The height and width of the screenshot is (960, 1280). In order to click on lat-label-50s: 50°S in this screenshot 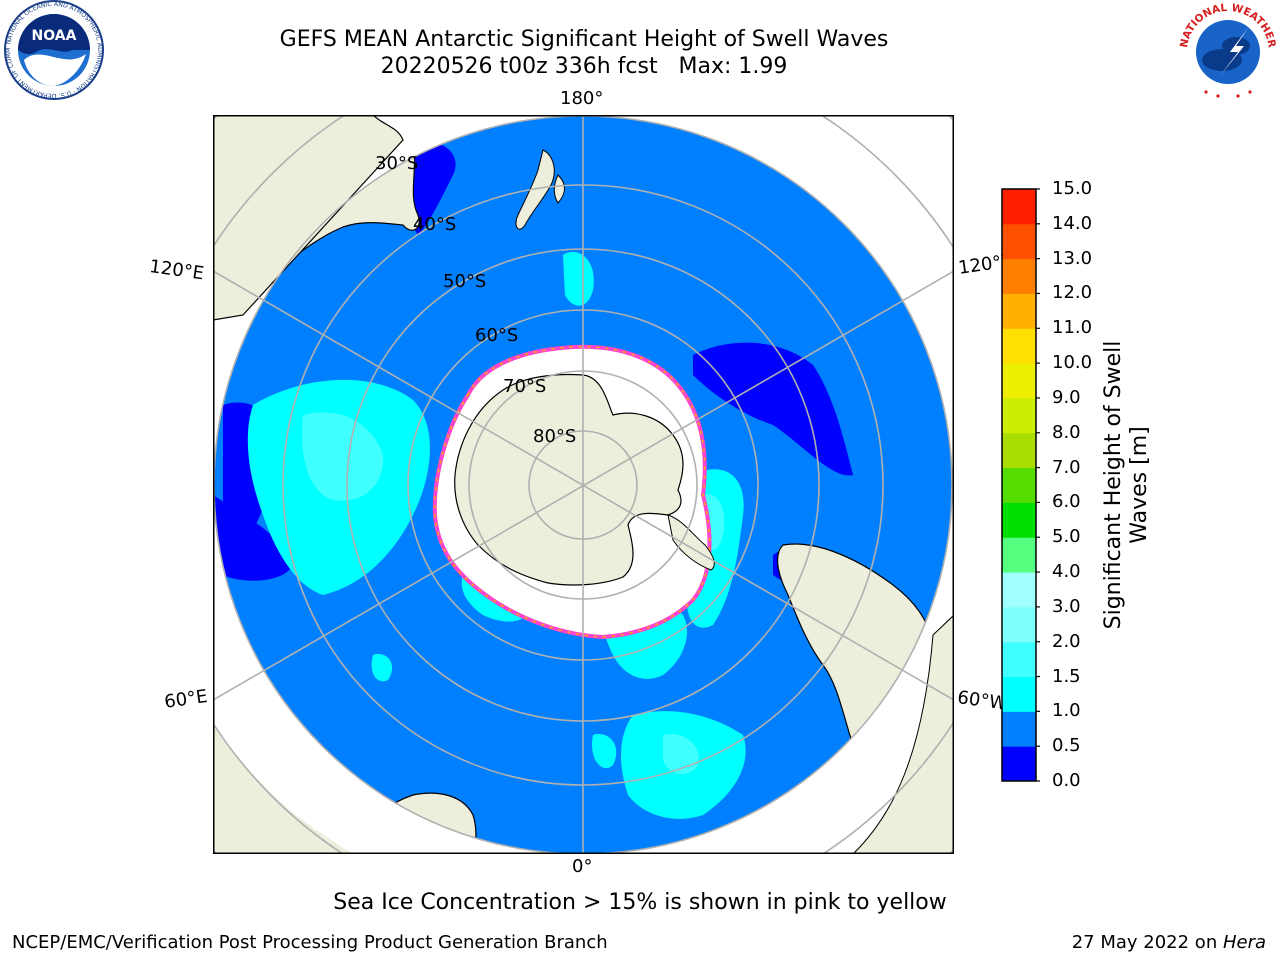, I will do `click(464, 281)`.